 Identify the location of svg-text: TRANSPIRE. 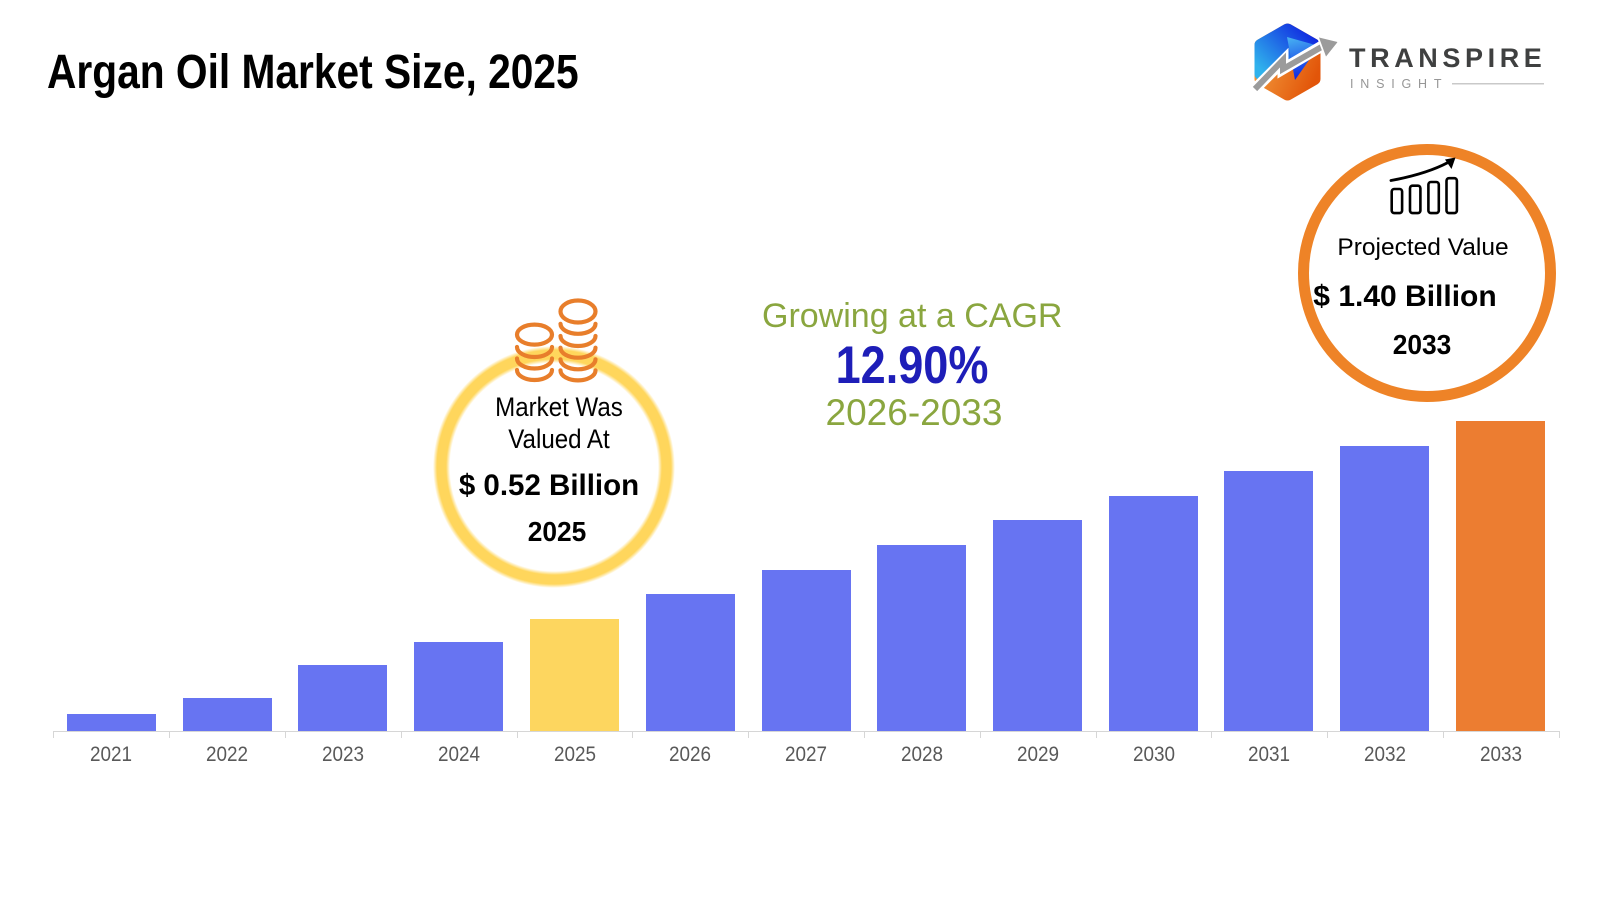
(1447, 58).